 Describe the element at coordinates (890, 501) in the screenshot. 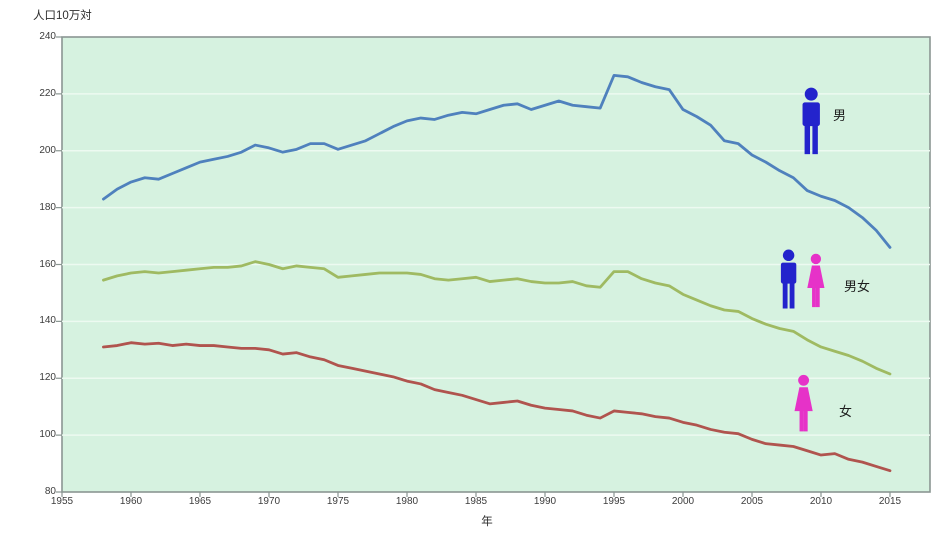

I see `x-axis-tick-label: 2015` at that location.